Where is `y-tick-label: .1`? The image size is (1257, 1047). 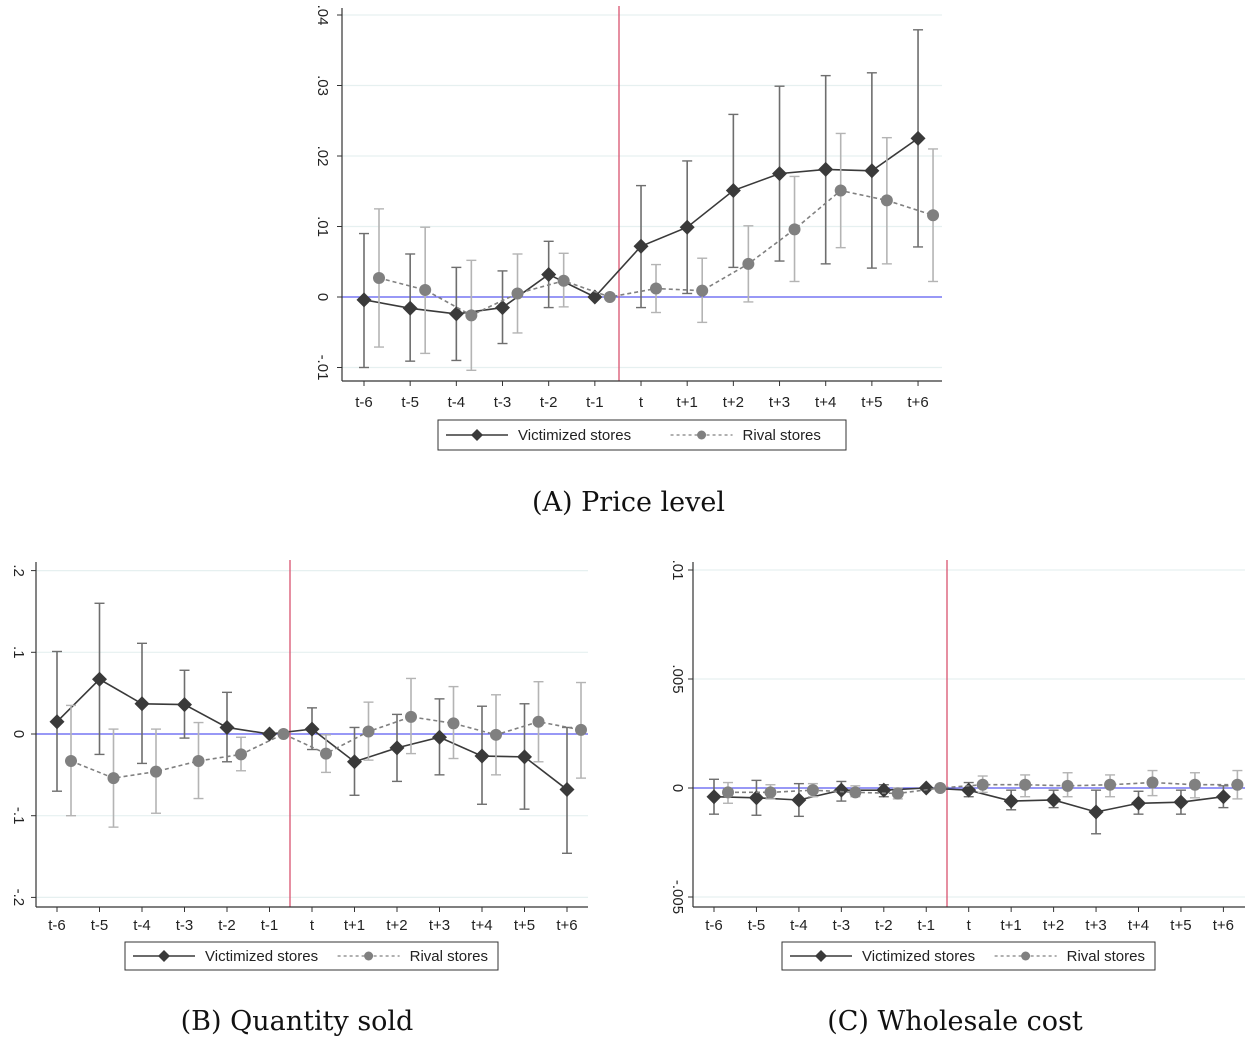
y-tick-label: .1 is located at coordinates (18, 652).